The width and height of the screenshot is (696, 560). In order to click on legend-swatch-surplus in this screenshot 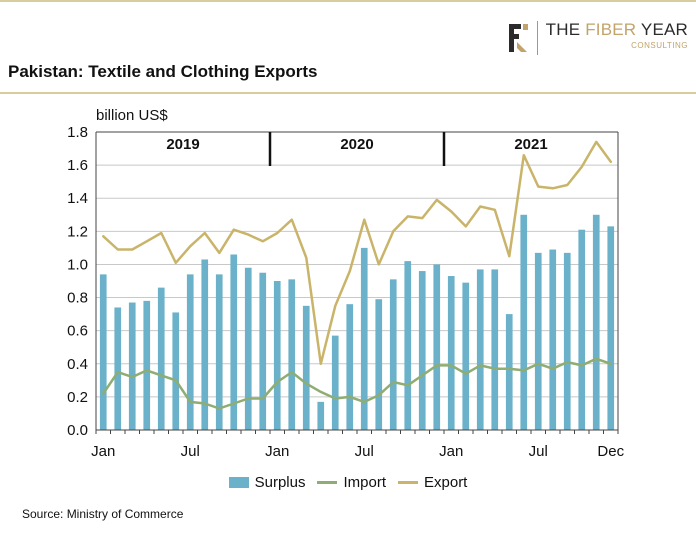, I will do `click(238, 482)`.